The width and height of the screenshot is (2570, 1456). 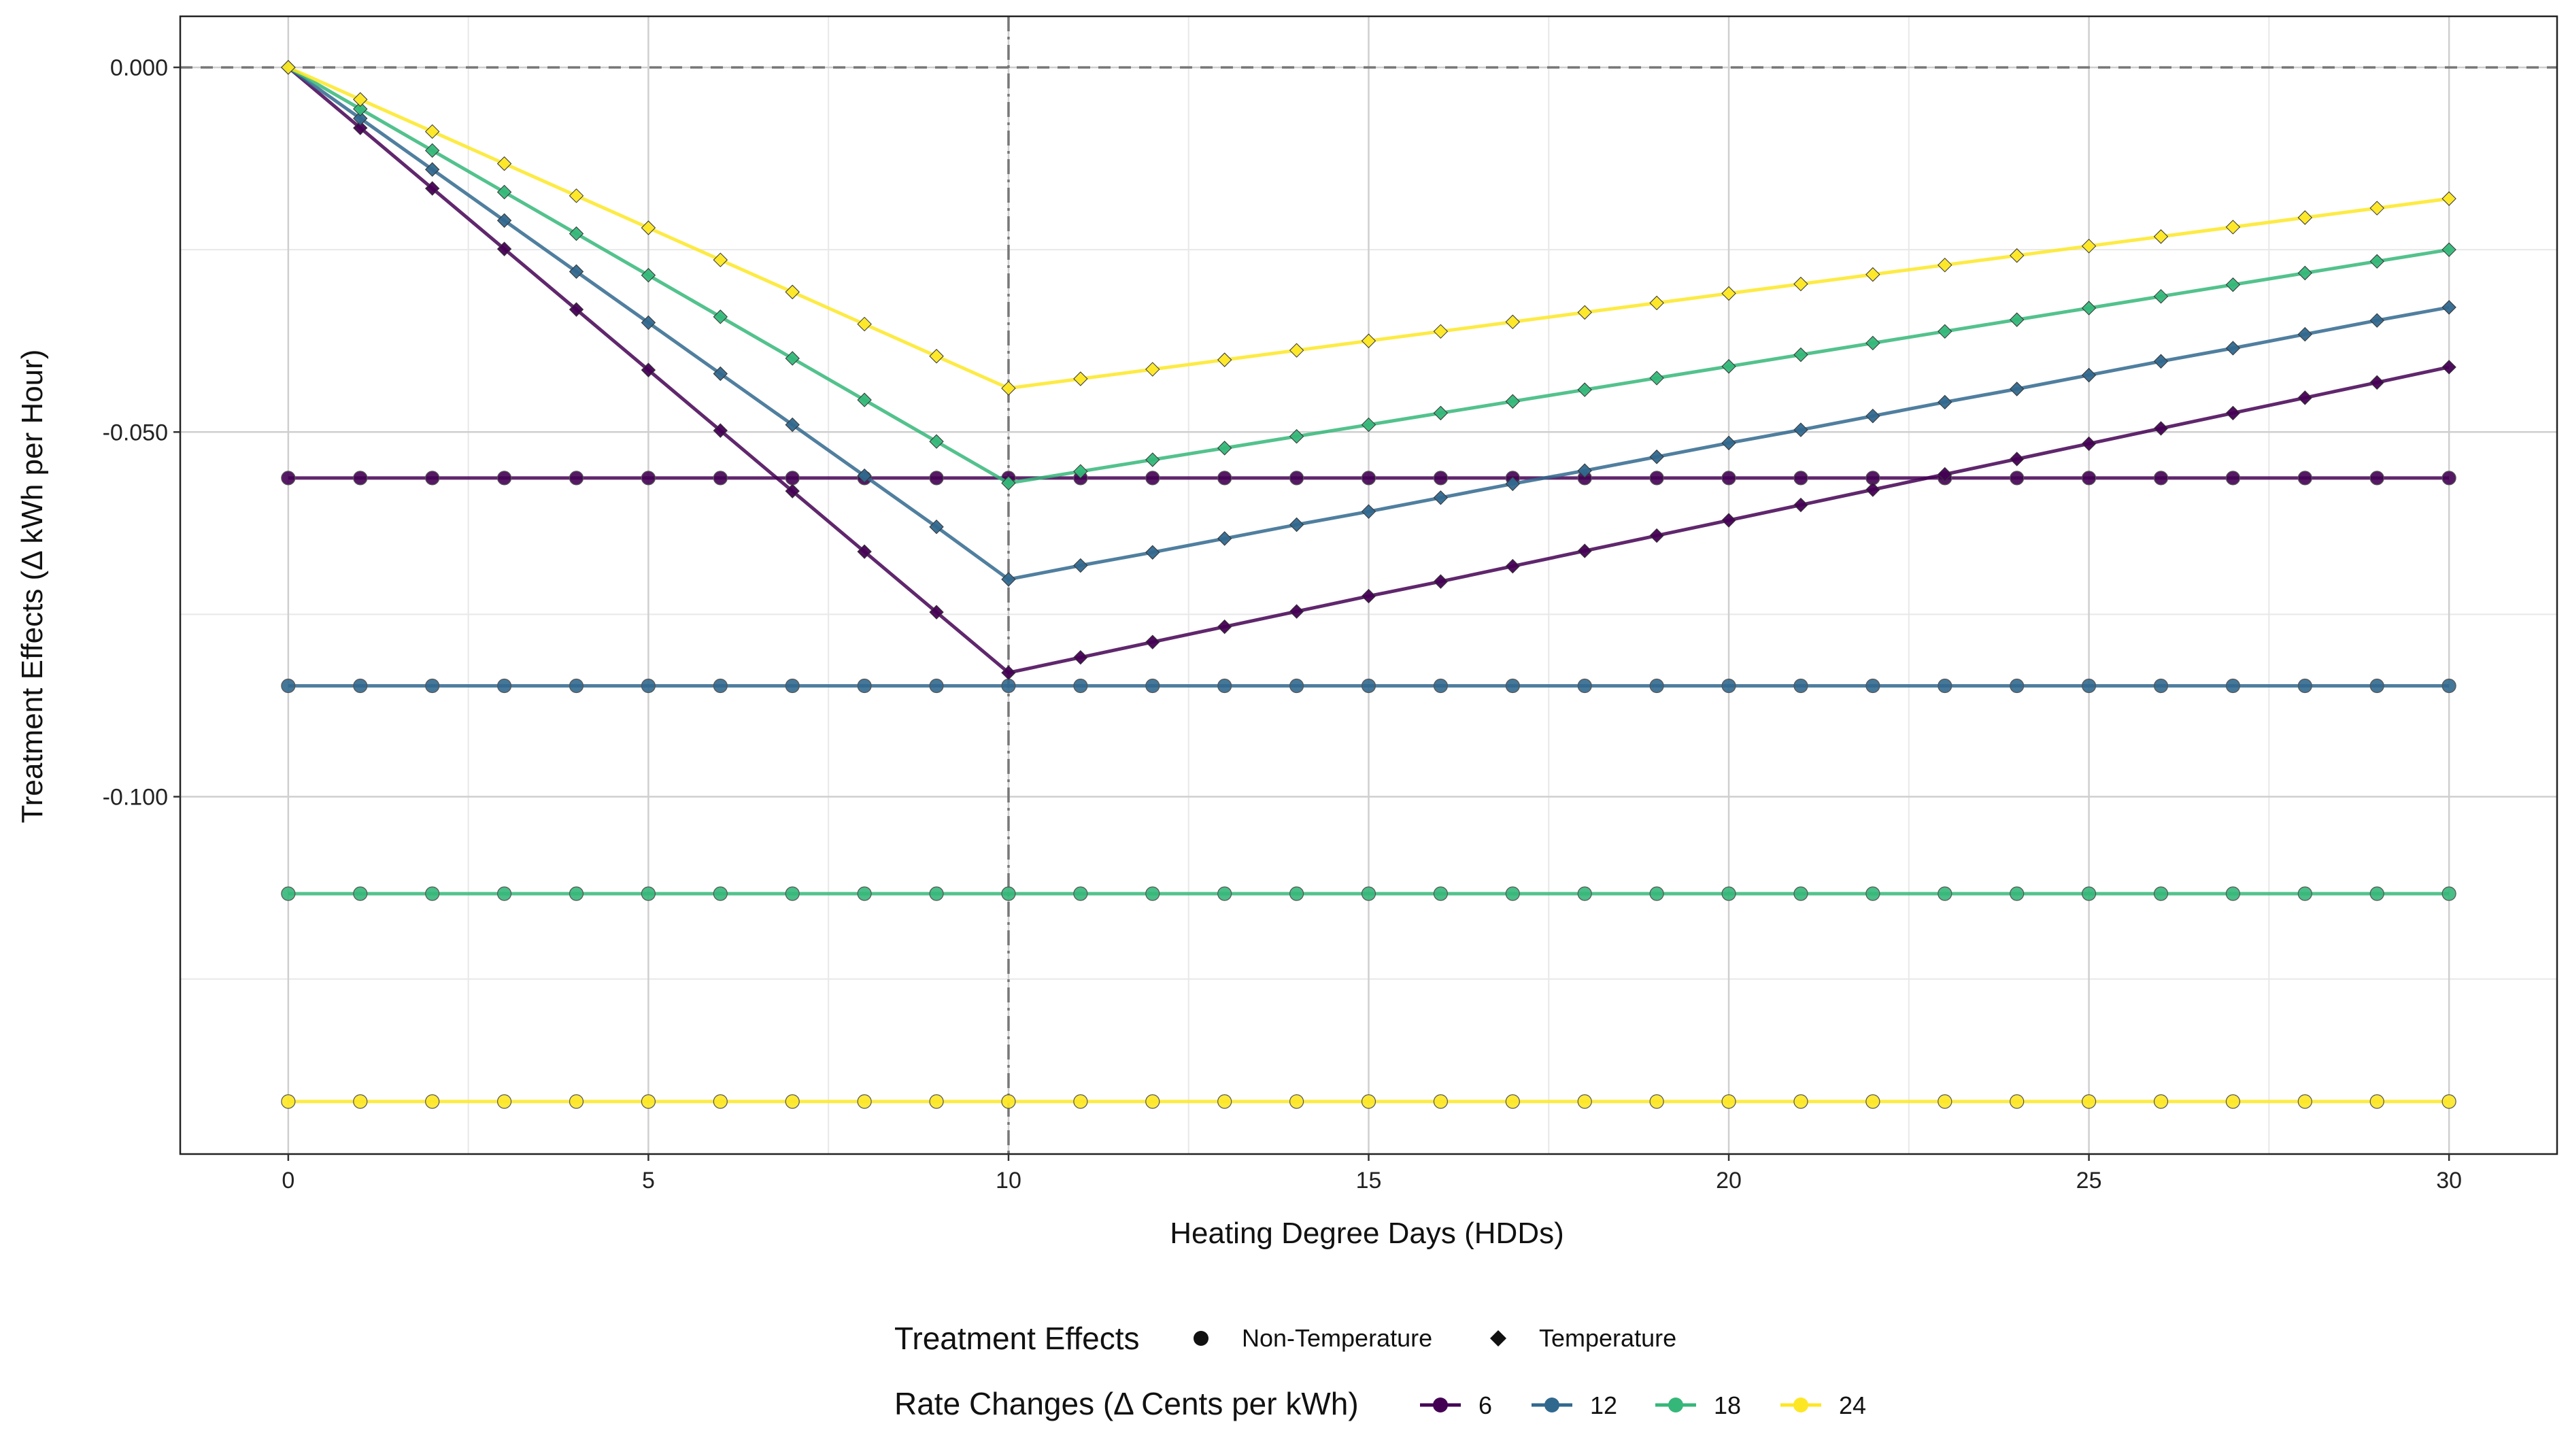 What do you see at coordinates (1337, 1338) in the screenshot?
I see `legend-shape-label: Non-Temperature` at bounding box center [1337, 1338].